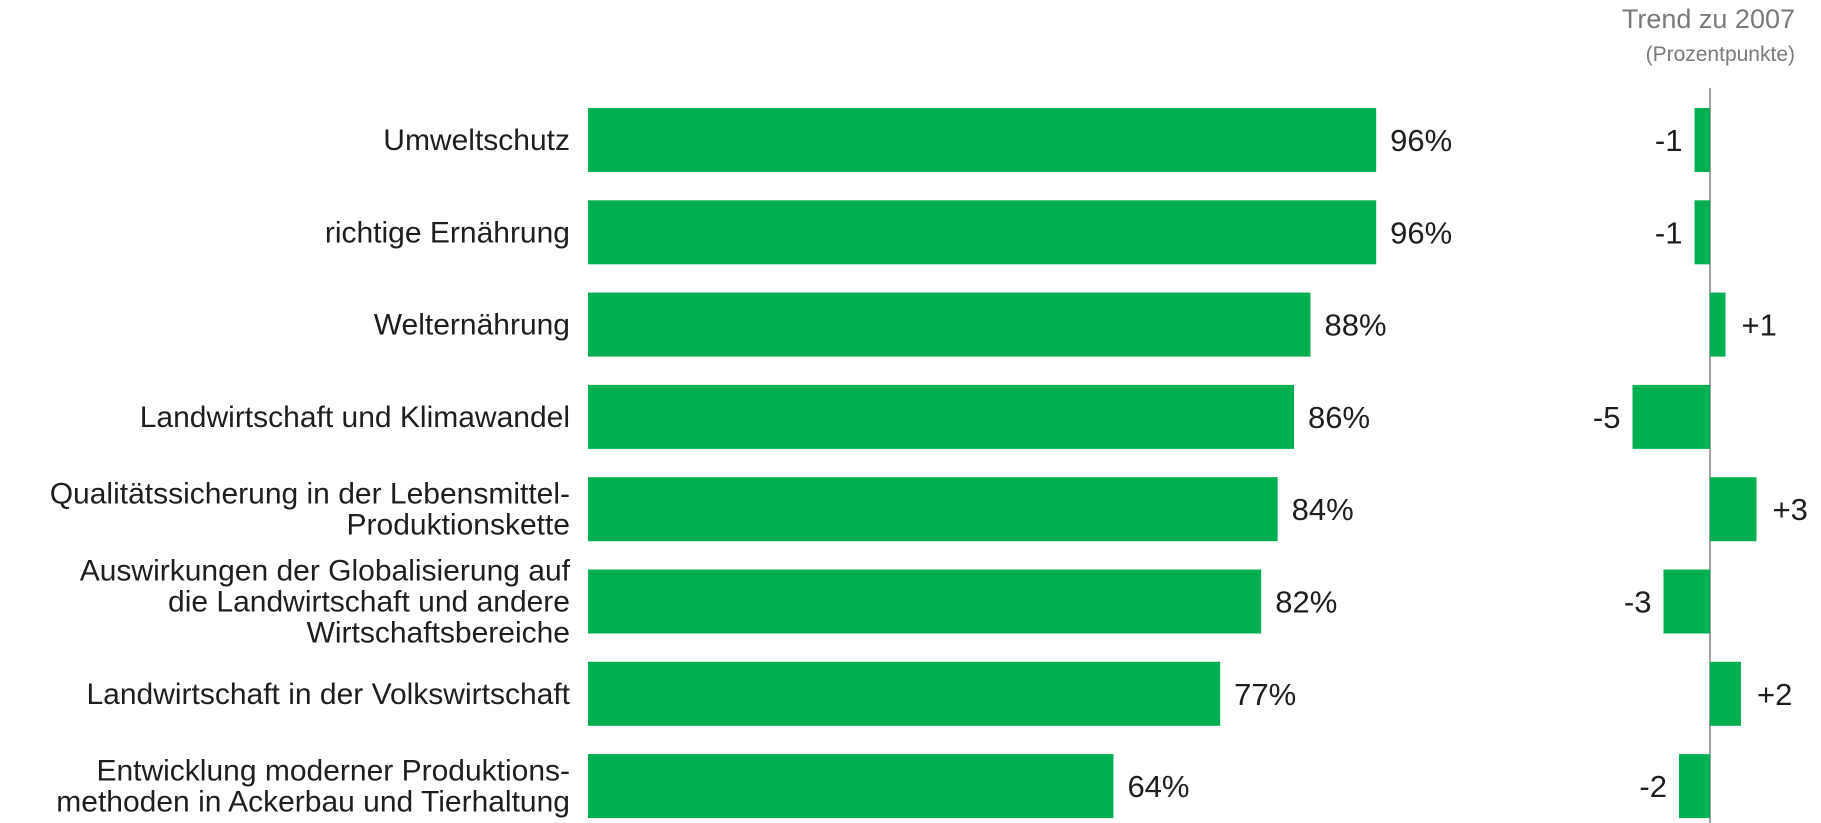 The height and width of the screenshot is (823, 1821). What do you see at coordinates (458, 525) in the screenshot?
I see `category-label-line: Produktionskette` at bounding box center [458, 525].